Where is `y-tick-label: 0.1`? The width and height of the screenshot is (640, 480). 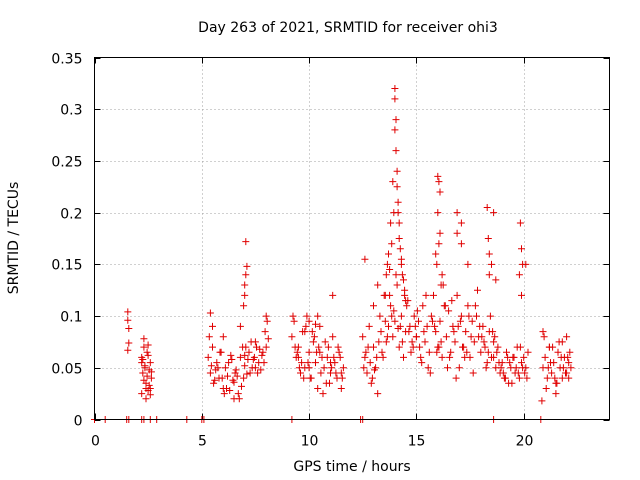 y-tick-label: 0.1 is located at coordinates (71, 318).